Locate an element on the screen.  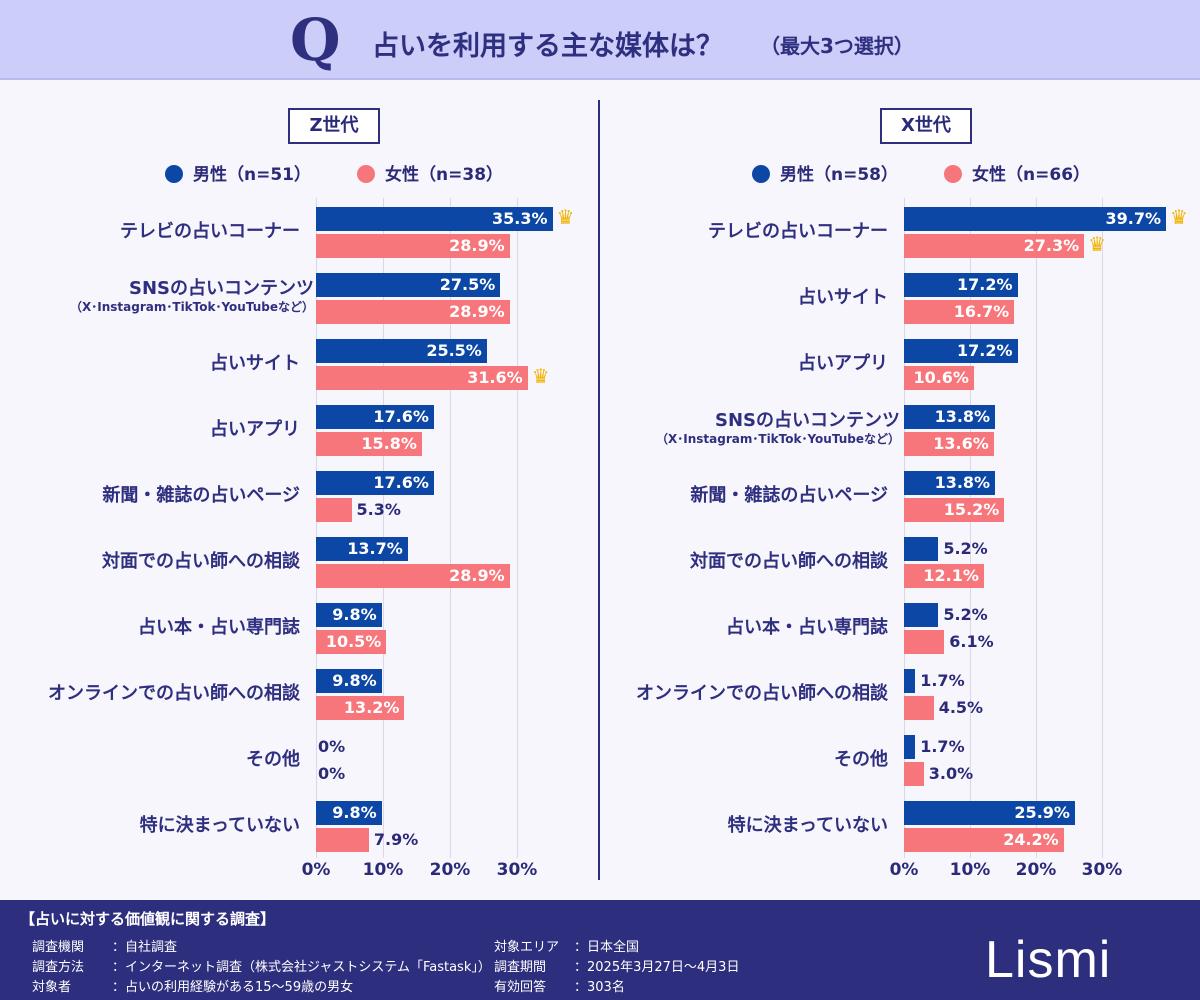
legend-label: 女性（n=38） is located at coordinates (444, 175).